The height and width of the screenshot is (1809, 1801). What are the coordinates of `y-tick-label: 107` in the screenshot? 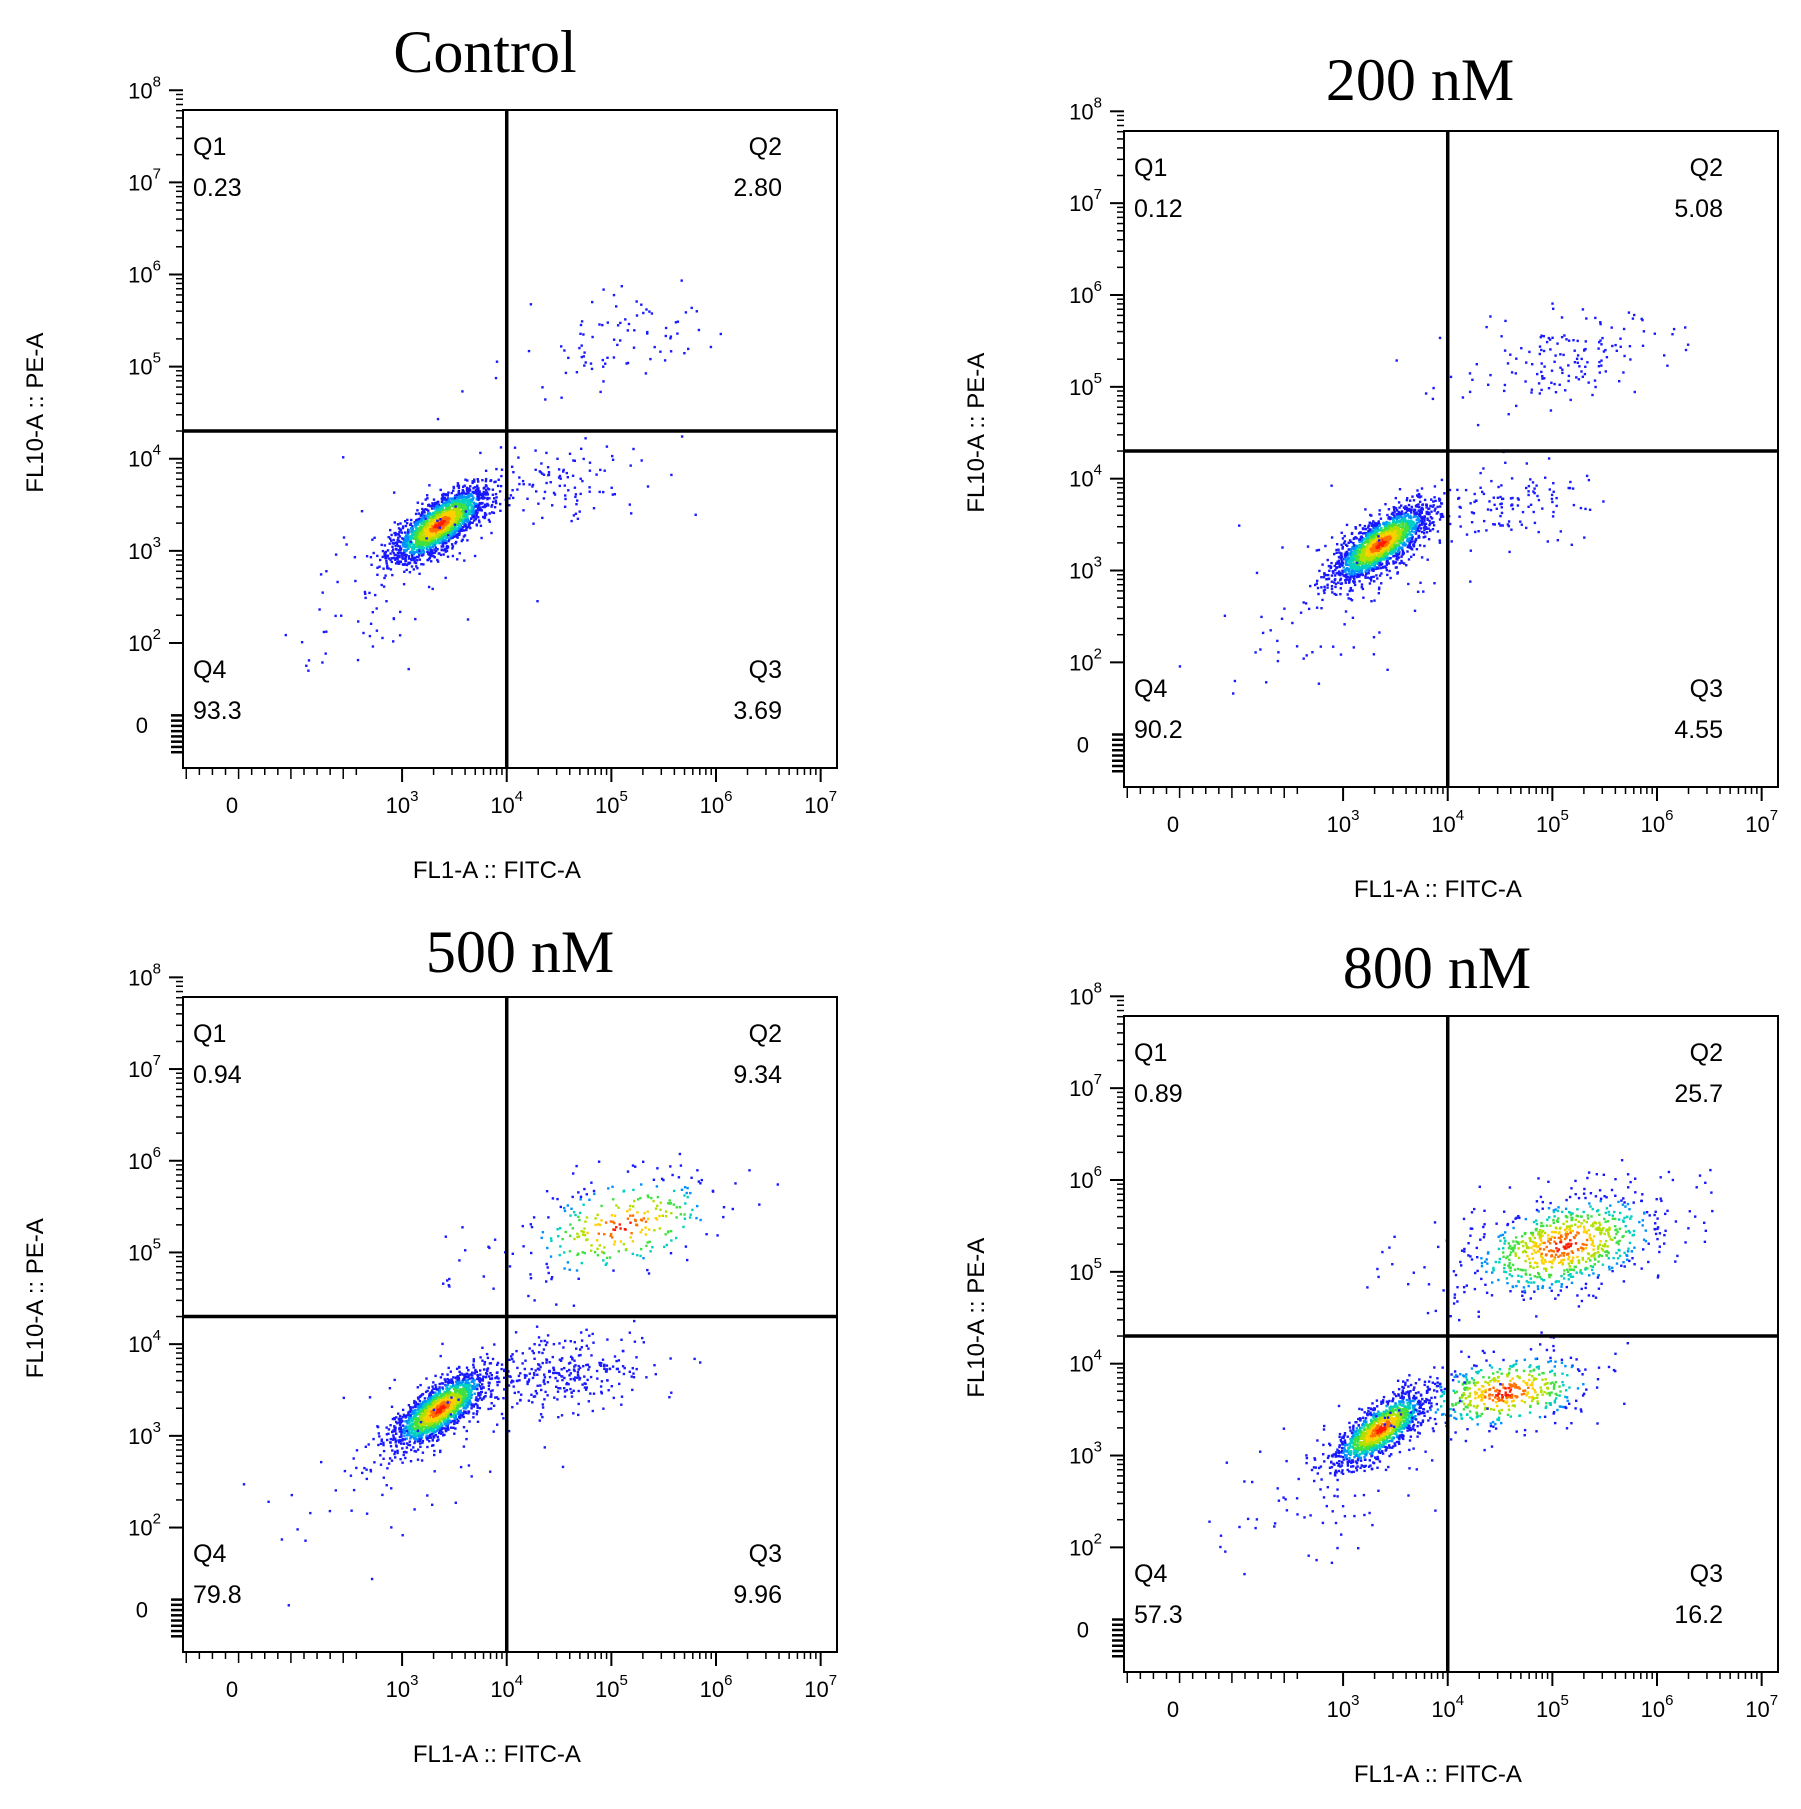 It's located at (144, 180).